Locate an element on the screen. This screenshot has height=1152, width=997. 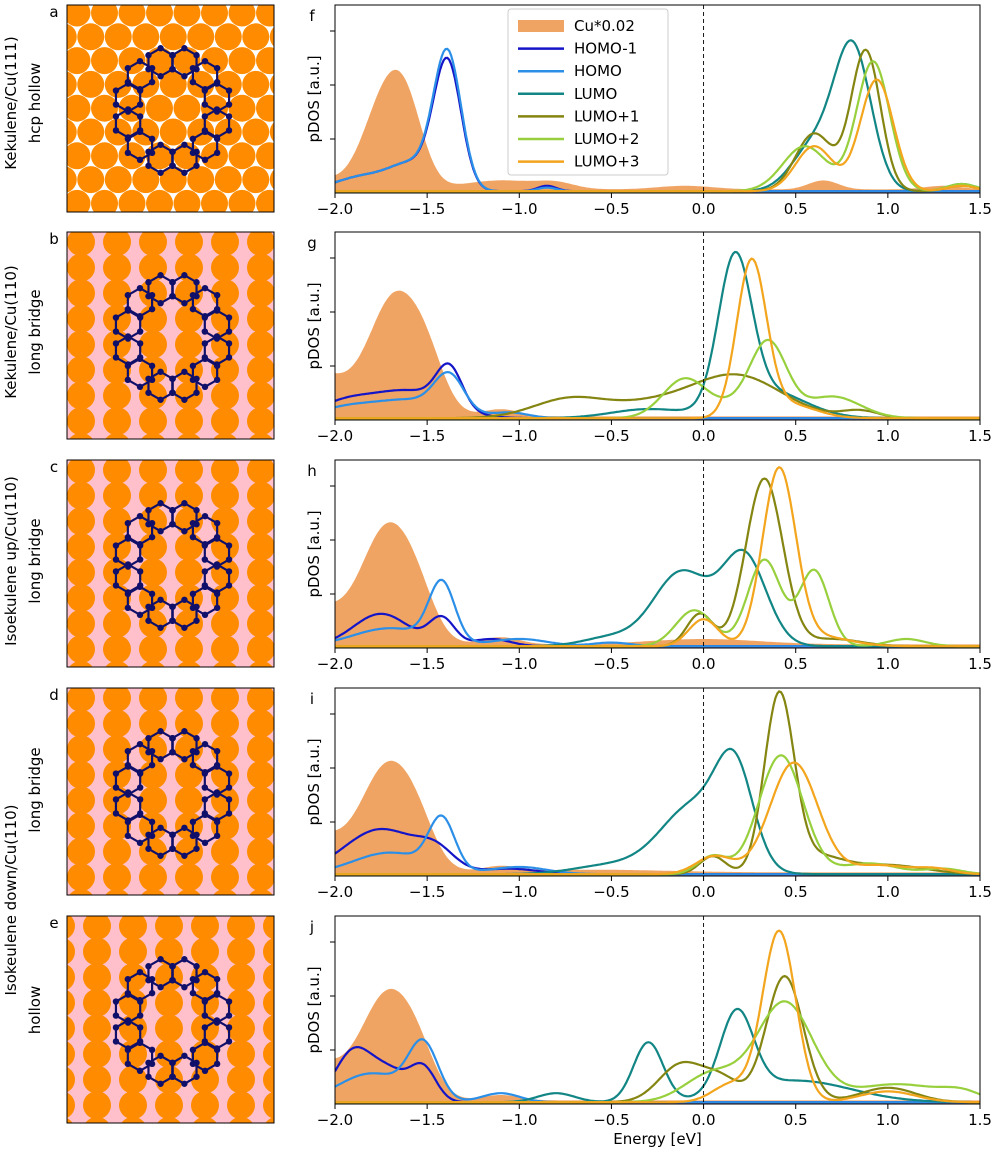
legend-label: Cu*0.02 is located at coordinates (604, 26).